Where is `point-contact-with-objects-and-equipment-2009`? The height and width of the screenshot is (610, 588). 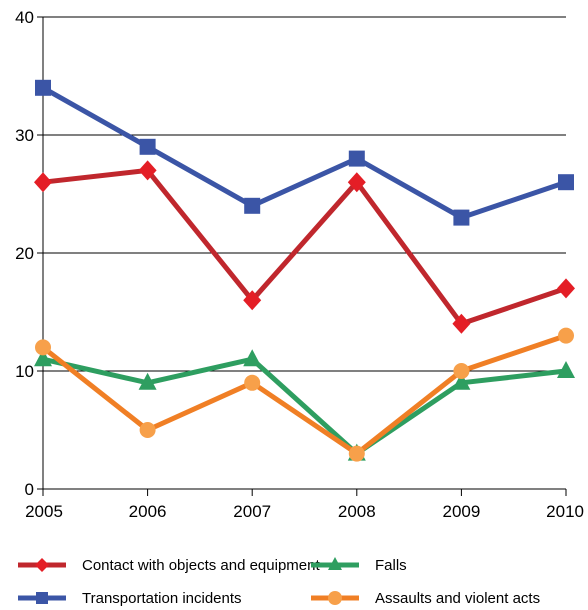
point-contact-with-objects-and-equipment-2009 is located at coordinates (461, 323).